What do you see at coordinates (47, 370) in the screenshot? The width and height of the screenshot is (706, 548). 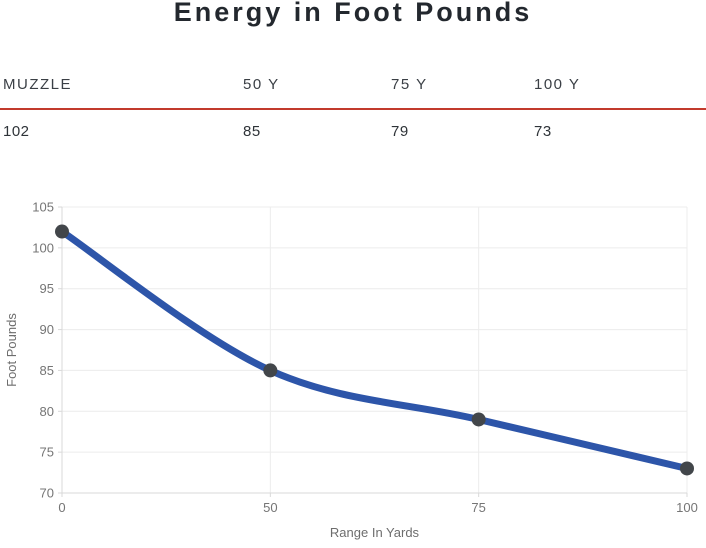 I see `y-tick-label: 85` at bounding box center [47, 370].